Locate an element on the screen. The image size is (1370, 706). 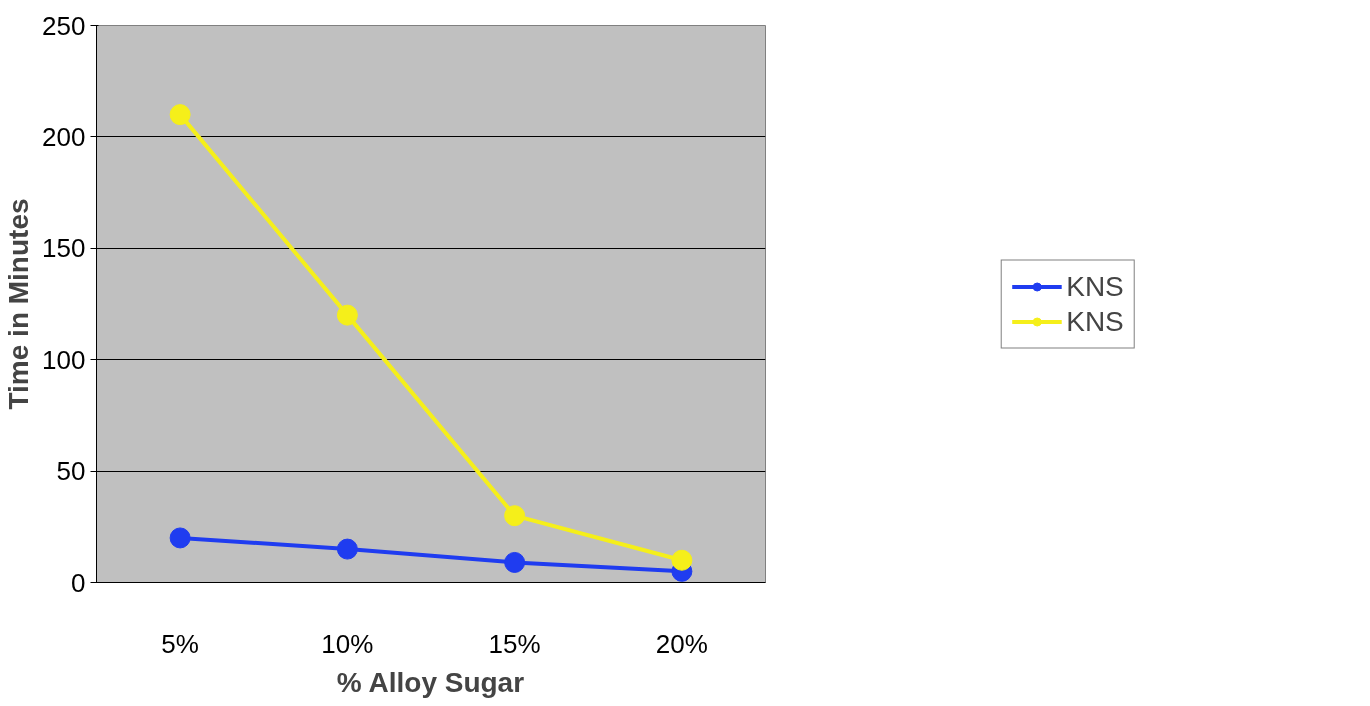
y-tick-label: 50 is located at coordinates (71, 471).